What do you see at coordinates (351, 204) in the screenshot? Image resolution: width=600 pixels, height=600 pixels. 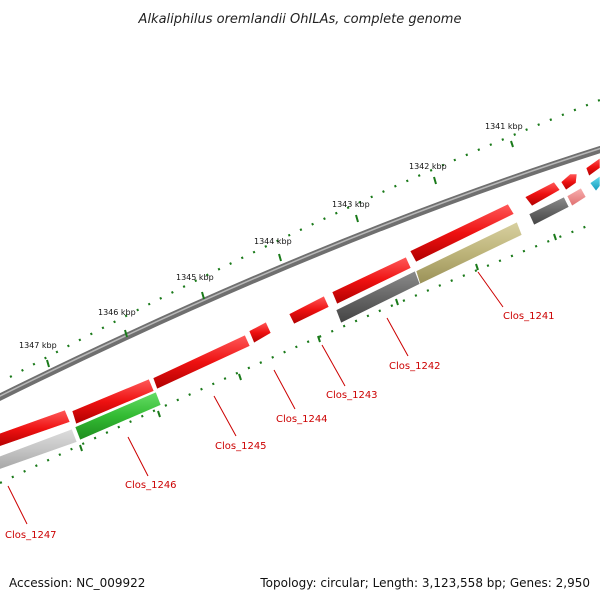 I see `kbp-label-1343: 1343 kbp` at bounding box center [351, 204].